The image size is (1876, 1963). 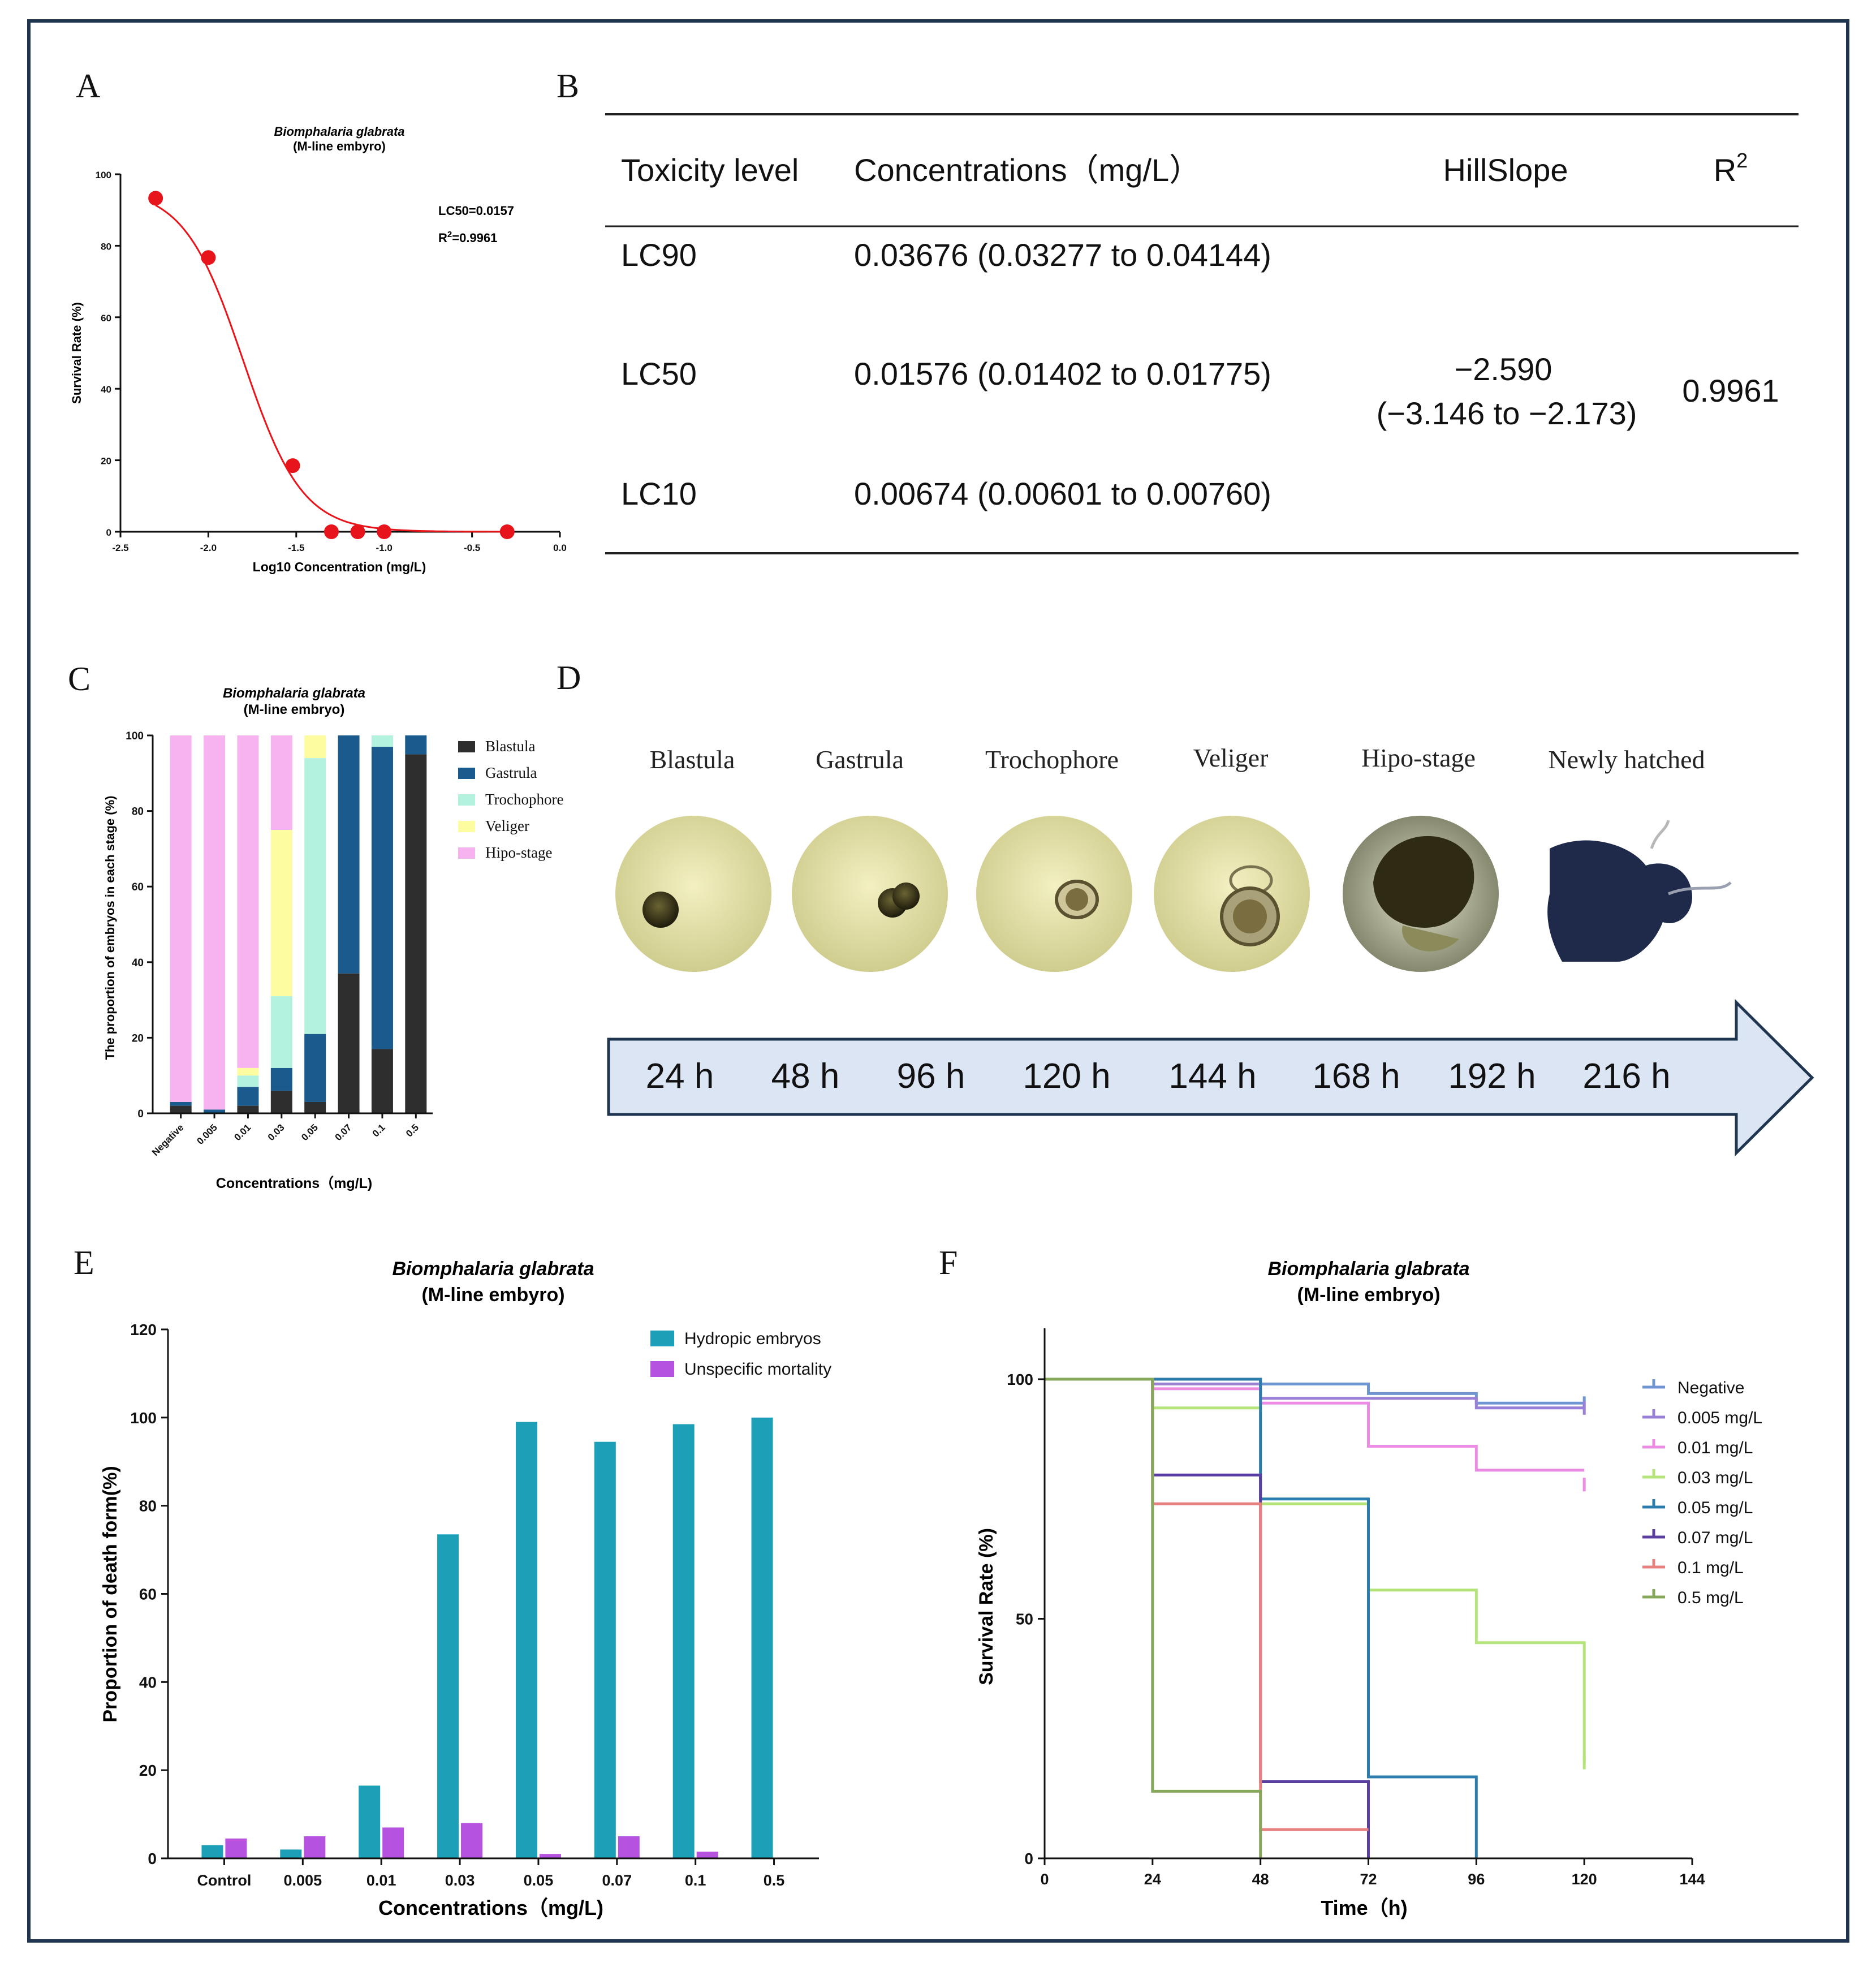 I want to click on chart-e-y-tick-label: 60, so click(x=148, y=1595).